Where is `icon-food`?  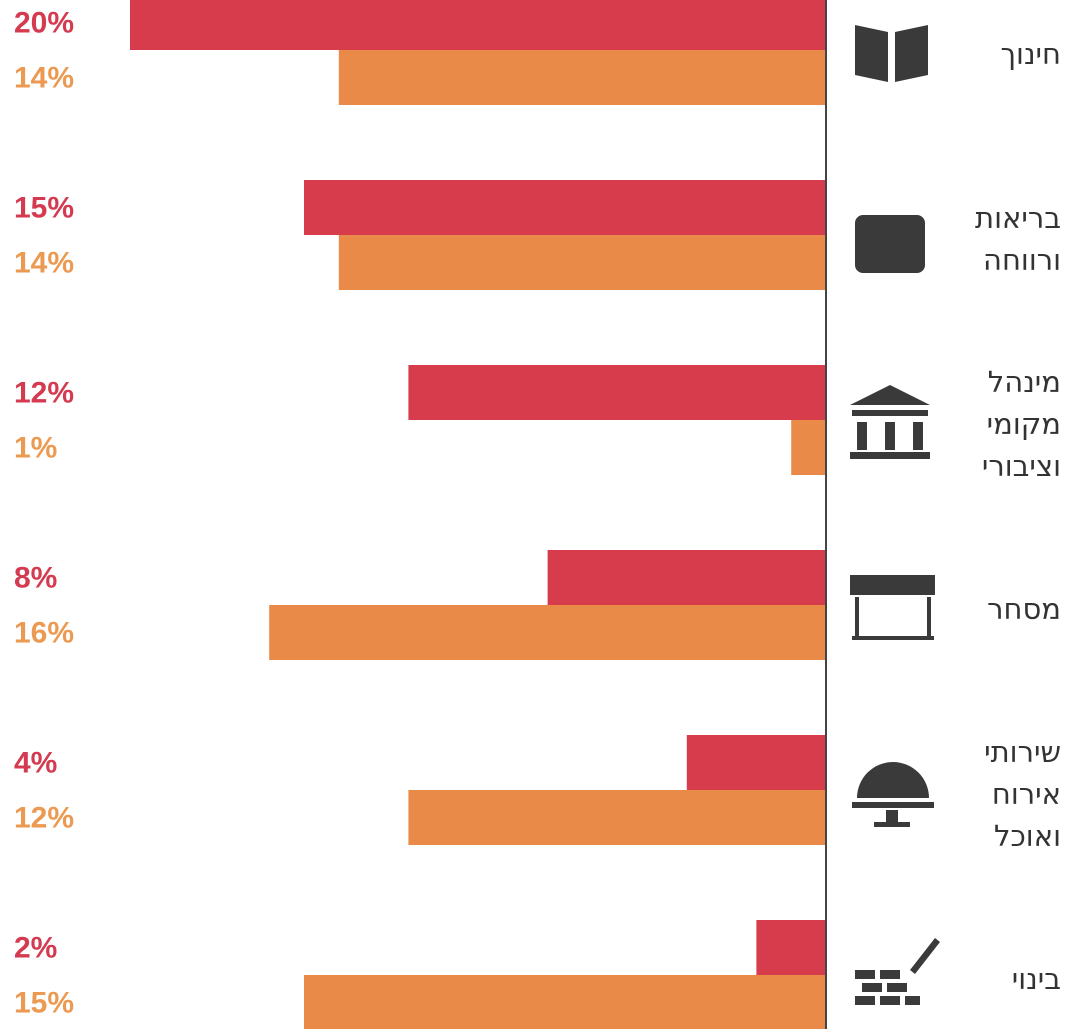 icon-food is located at coordinates (893, 794).